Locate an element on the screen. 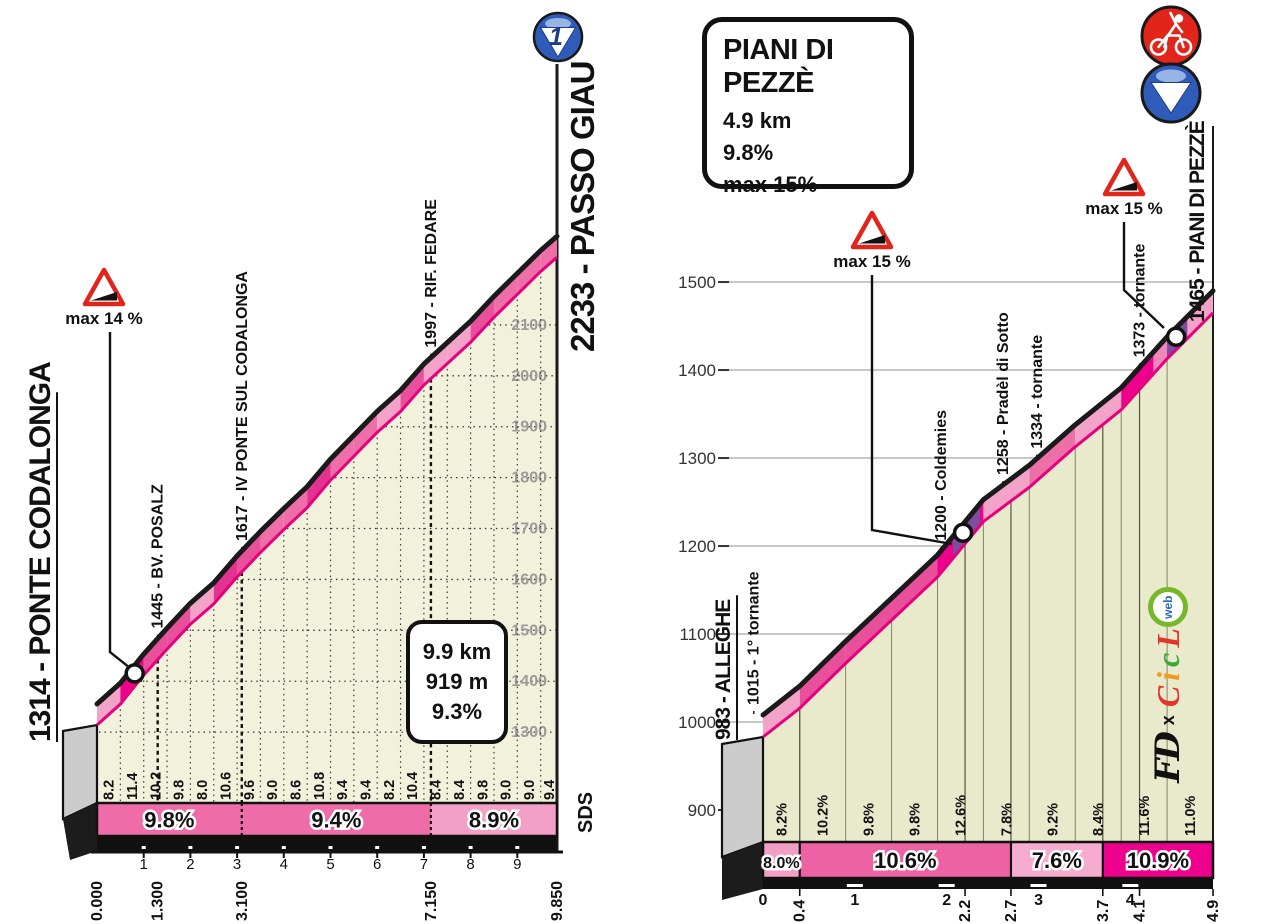 The width and height of the screenshot is (1280, 924). km-tick-number: 1 is located at coordinates (854, 900).